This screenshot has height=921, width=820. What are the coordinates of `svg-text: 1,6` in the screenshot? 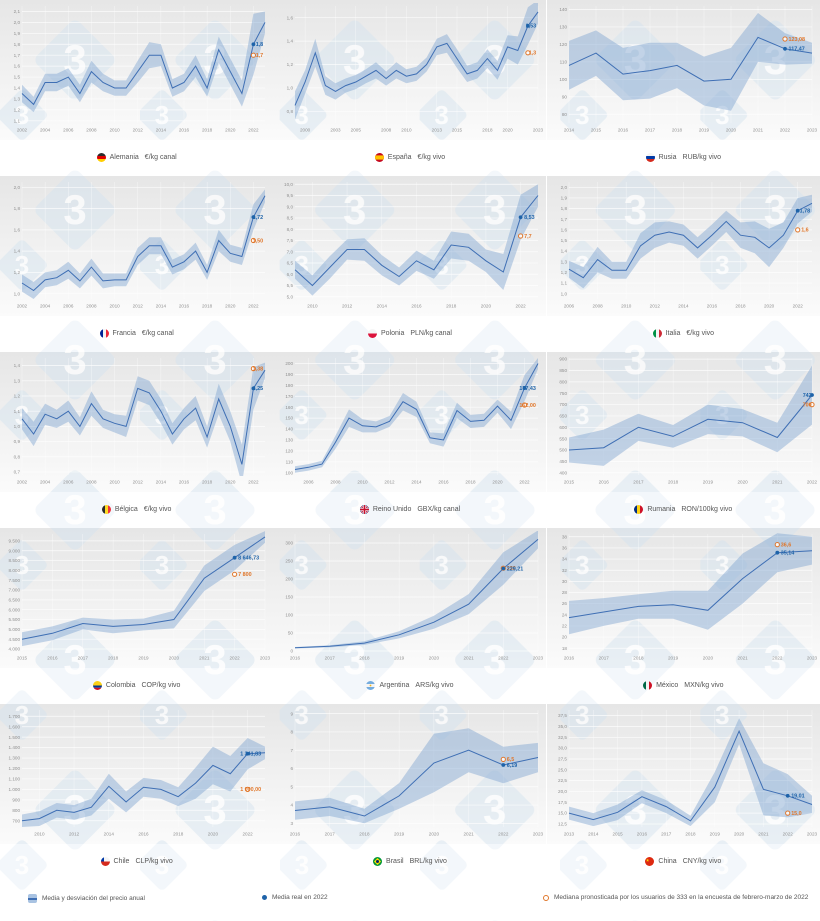 It's located at (290, 17).